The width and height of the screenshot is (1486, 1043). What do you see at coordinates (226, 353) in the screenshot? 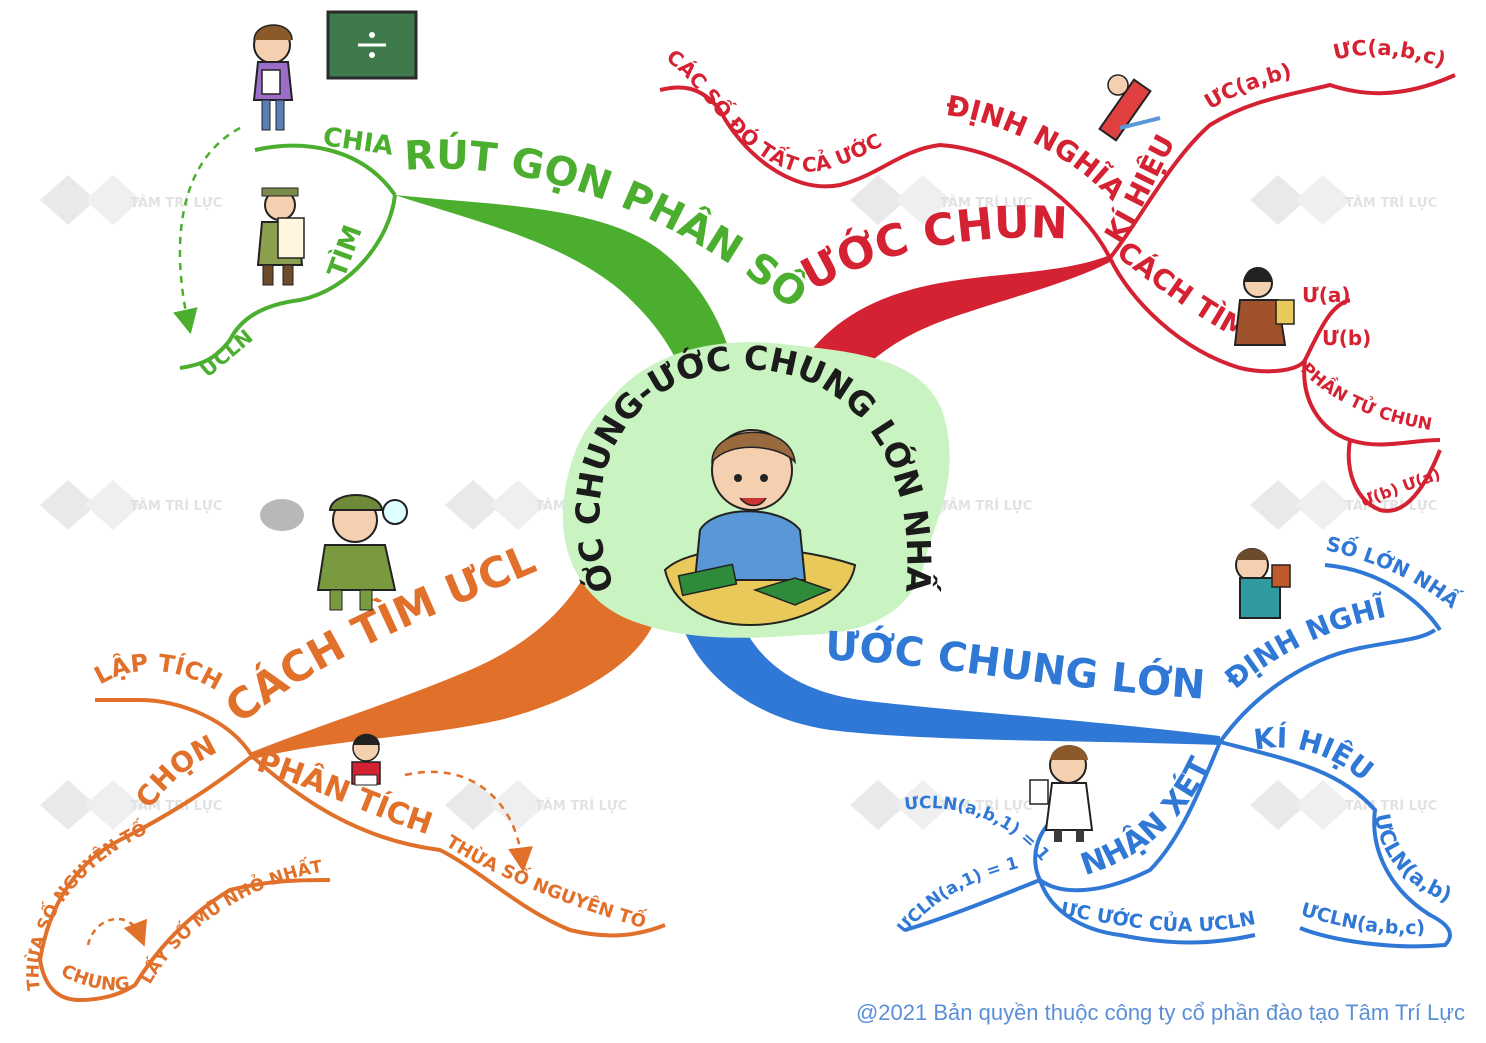
I see `uocln-label: ƯCLN` at bounding box center [226, 353].